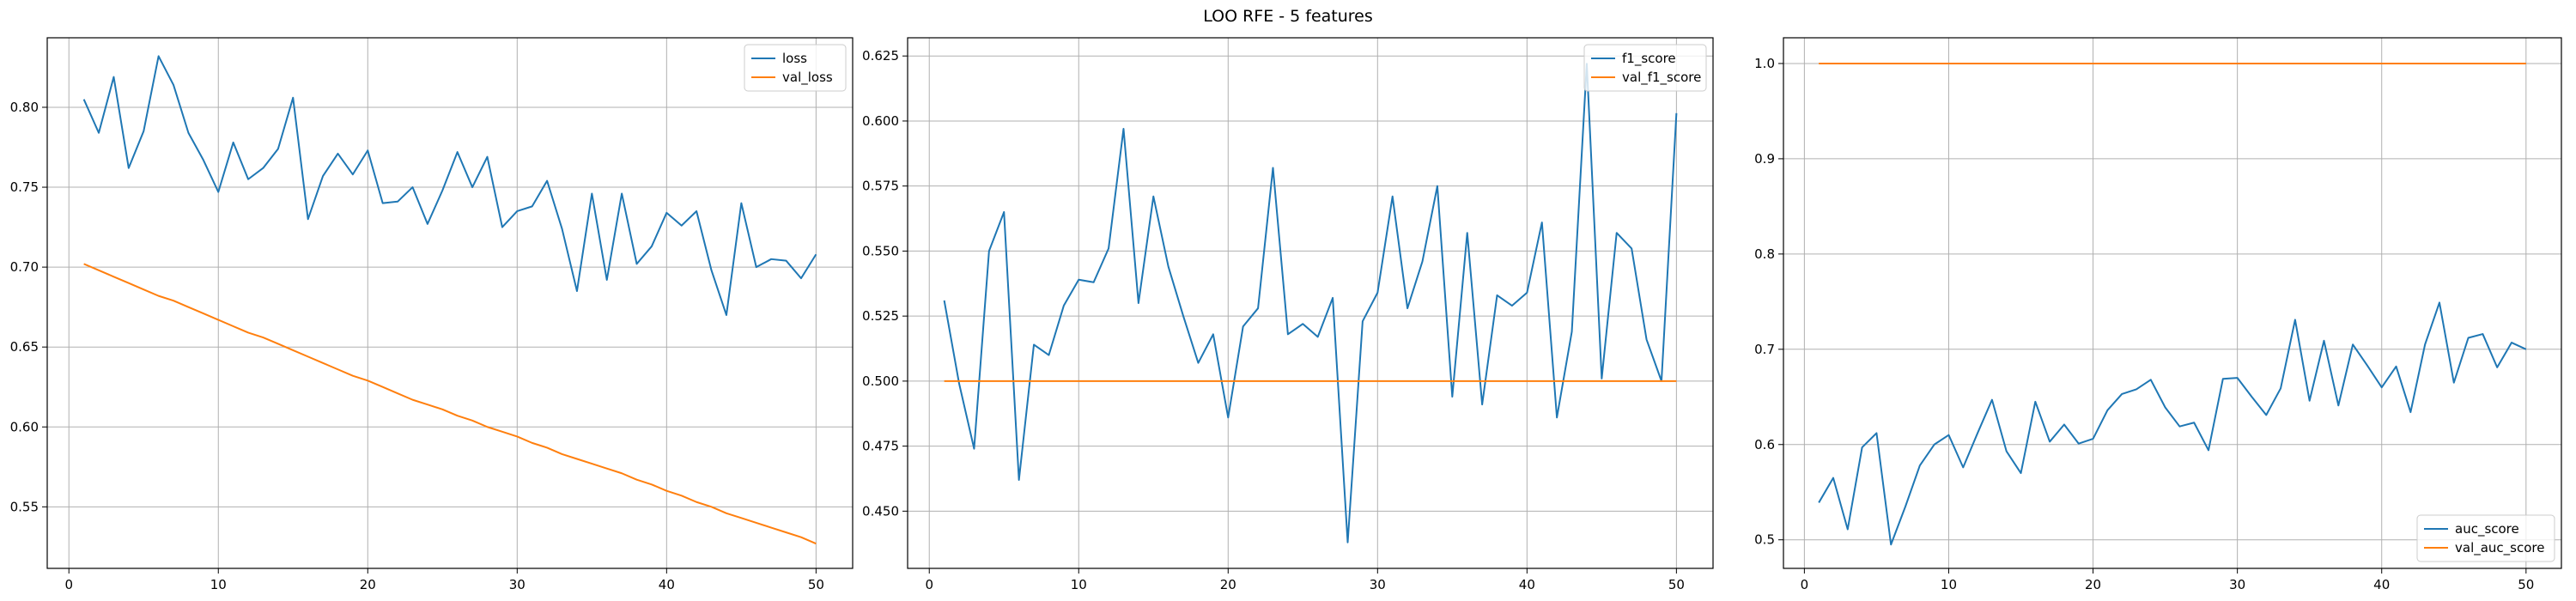  What do you see at coordinates (1764, 159) in the screenshot?
I see `y-tick-label: 0.9` at bounding box center [1764, 159].